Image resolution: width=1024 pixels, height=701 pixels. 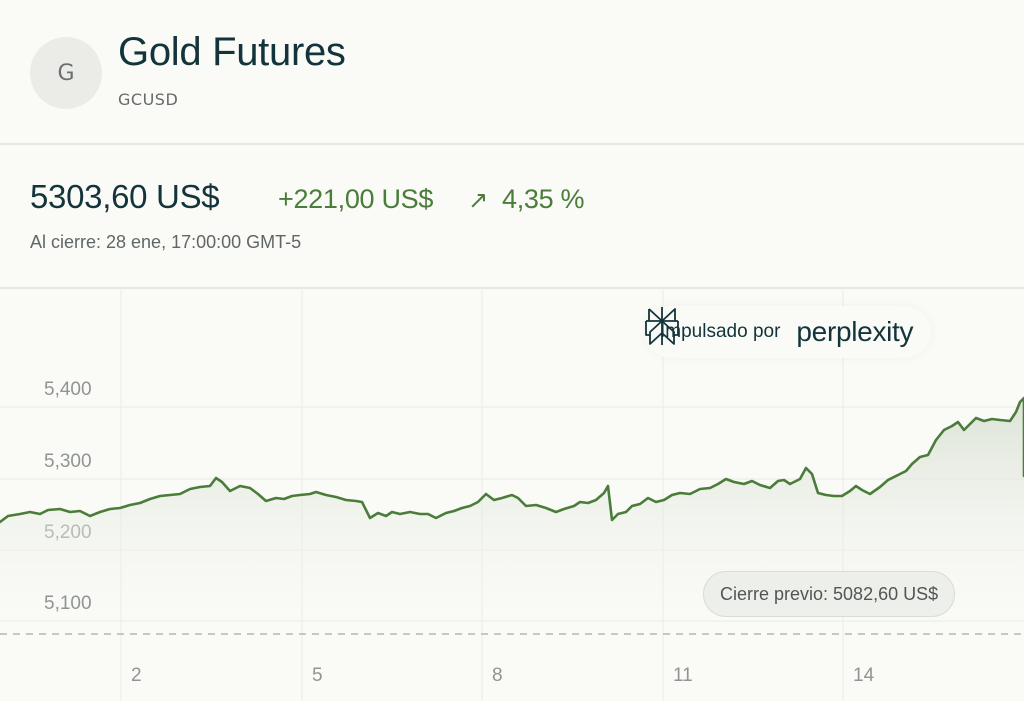 What do you see at coordinates (662, 326) in the screenshot?
I see `perplexity-logo-icon` at bounding box center [662, 326].